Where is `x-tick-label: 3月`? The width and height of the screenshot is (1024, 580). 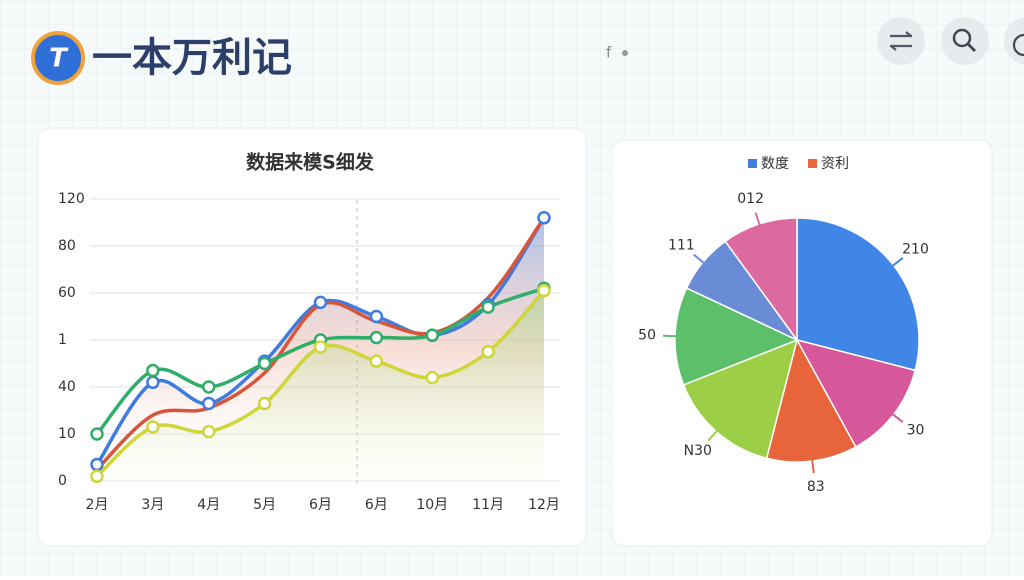
x-tick-label: 3月 is located at coordinates (152, 505).